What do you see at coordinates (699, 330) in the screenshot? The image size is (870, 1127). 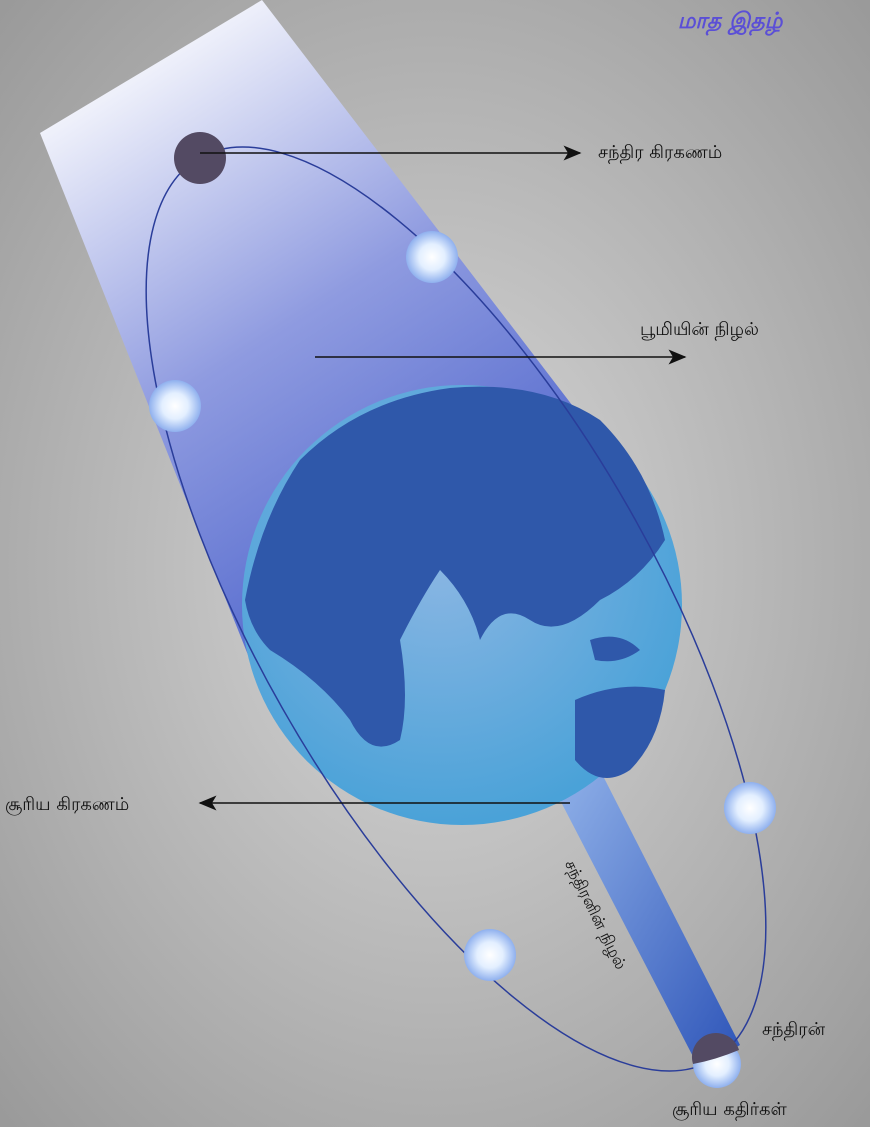 I see `earth-shadow-label: பூமியின் நிழல்` at bounding box center [699, 330].